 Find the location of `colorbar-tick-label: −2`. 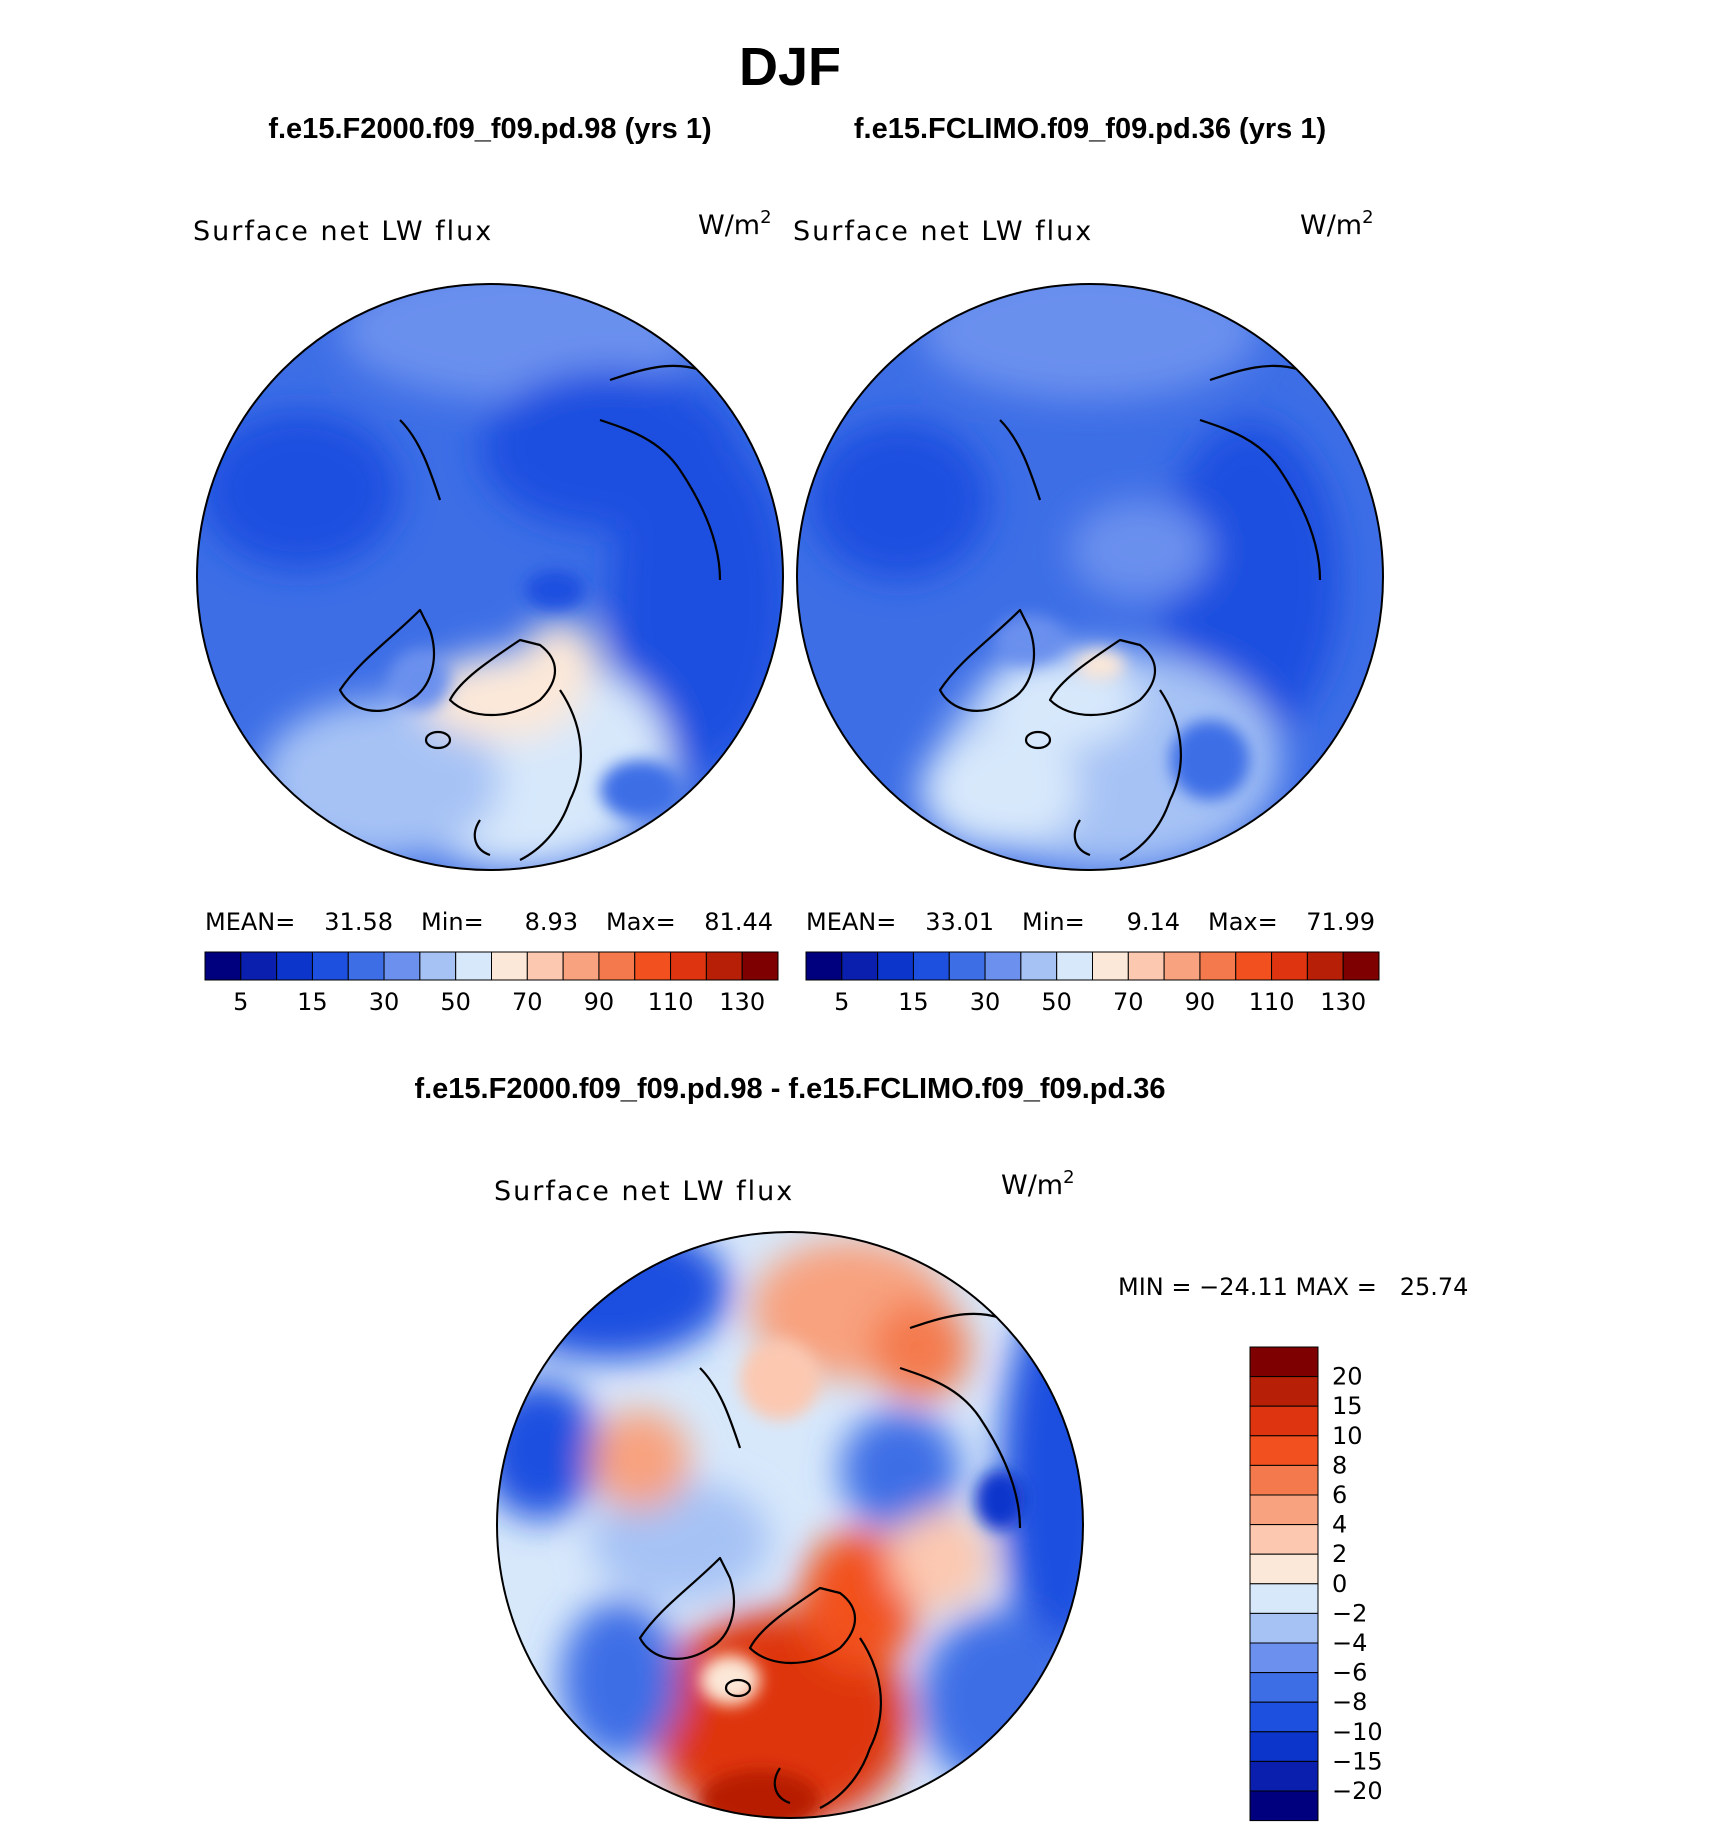

colorbar-tick-label: −2 is located at coordinates (1349, 1613).